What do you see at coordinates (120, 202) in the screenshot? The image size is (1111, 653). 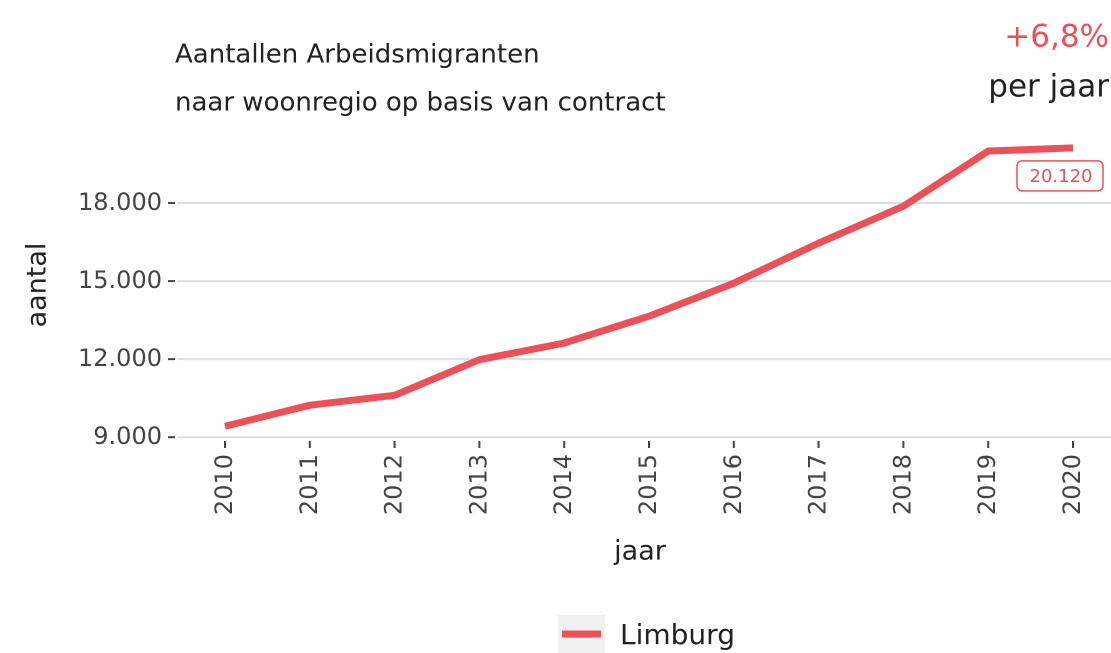 I see `y-tick-label: 18.000` at bounding box center [120, 202].